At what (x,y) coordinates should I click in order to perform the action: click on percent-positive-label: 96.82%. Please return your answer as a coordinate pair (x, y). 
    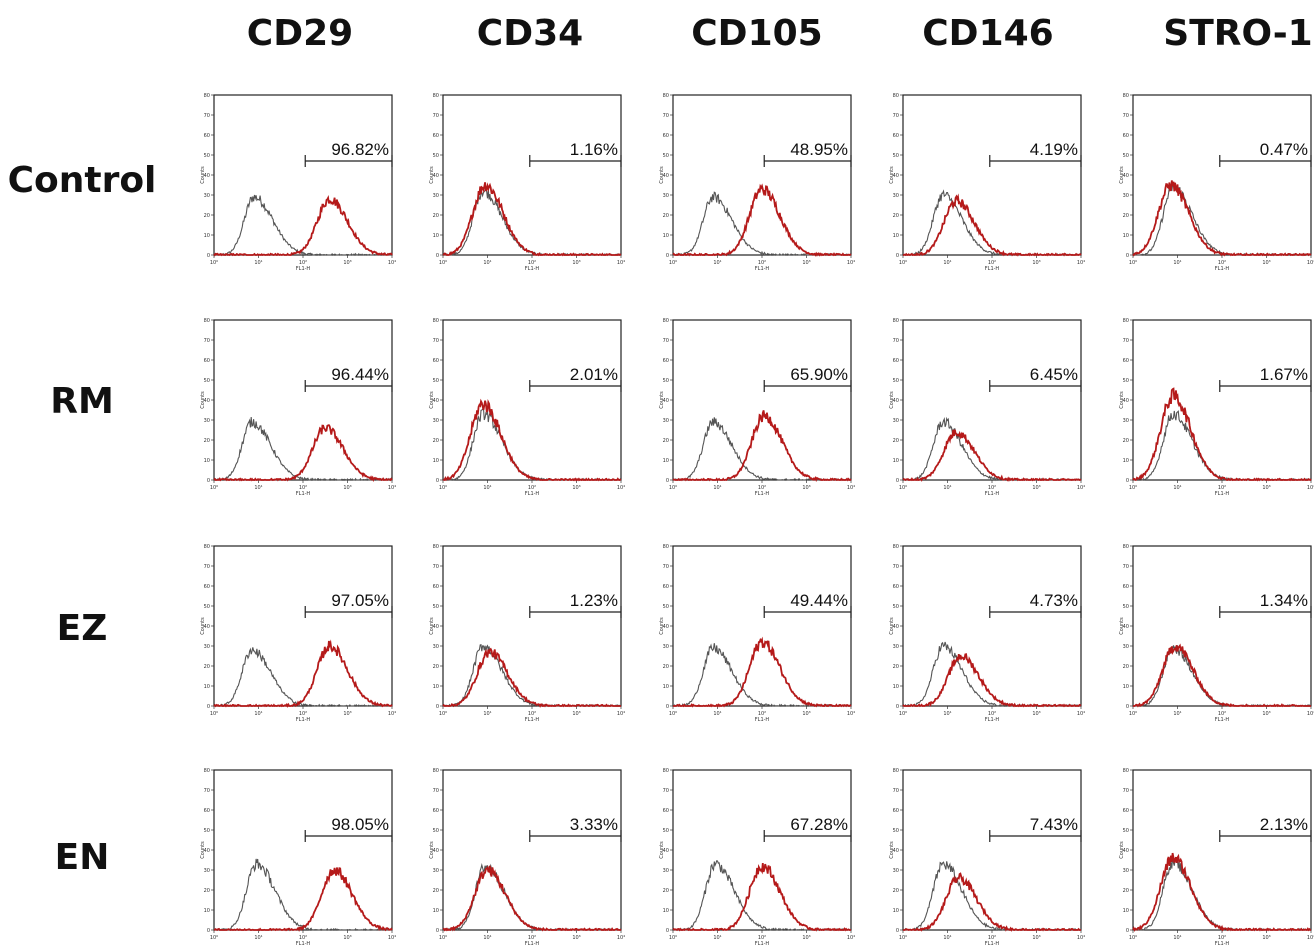
    Looking at the image, I should click on (360, 149).